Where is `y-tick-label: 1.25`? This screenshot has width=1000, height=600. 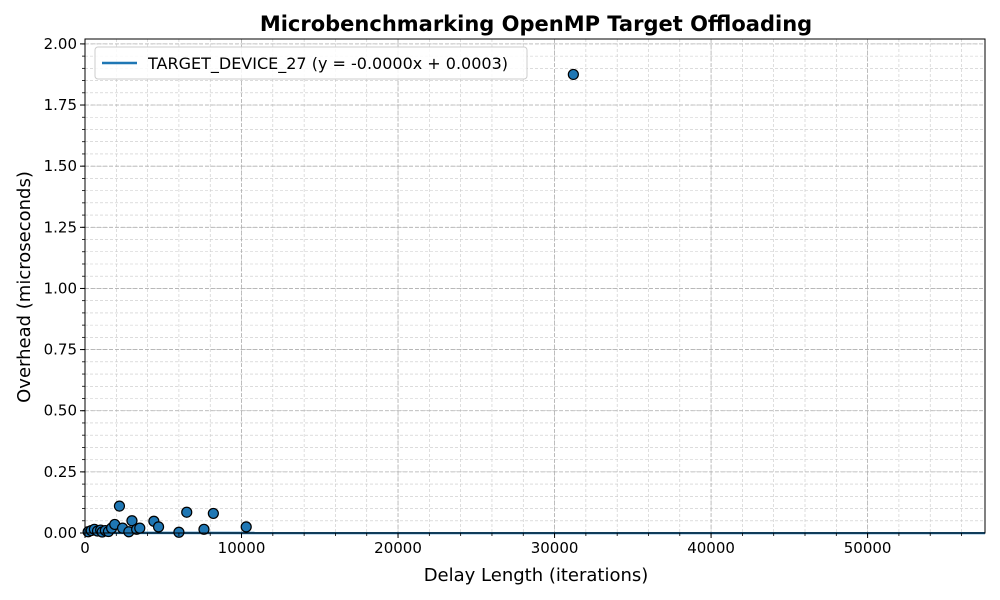 y-tick-label: 1.25 is located at coordinates (60, 227).